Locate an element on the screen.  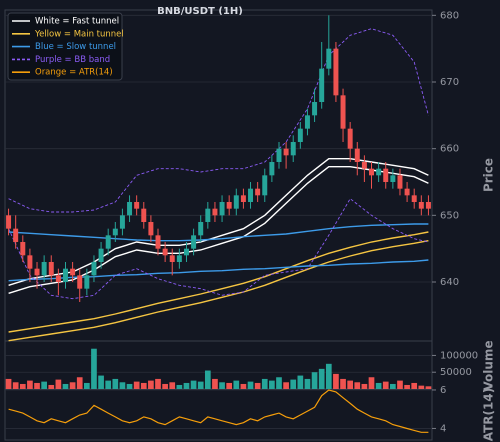
y-tick-label: 670 is located at coordinates (449, 82).